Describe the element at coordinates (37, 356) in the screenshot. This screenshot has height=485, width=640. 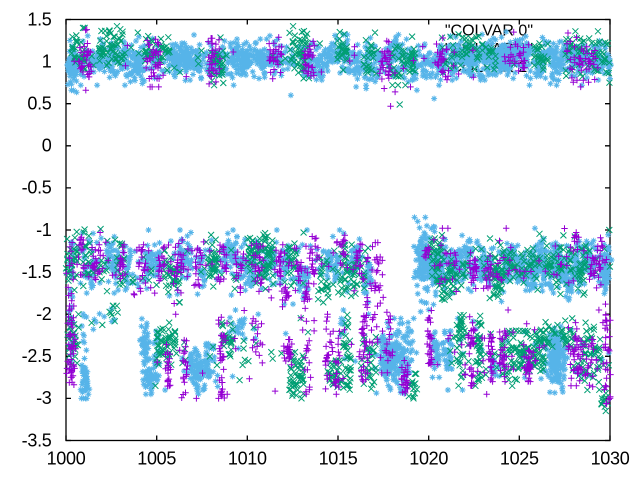
I see `svg-text: -2.5` at that location.